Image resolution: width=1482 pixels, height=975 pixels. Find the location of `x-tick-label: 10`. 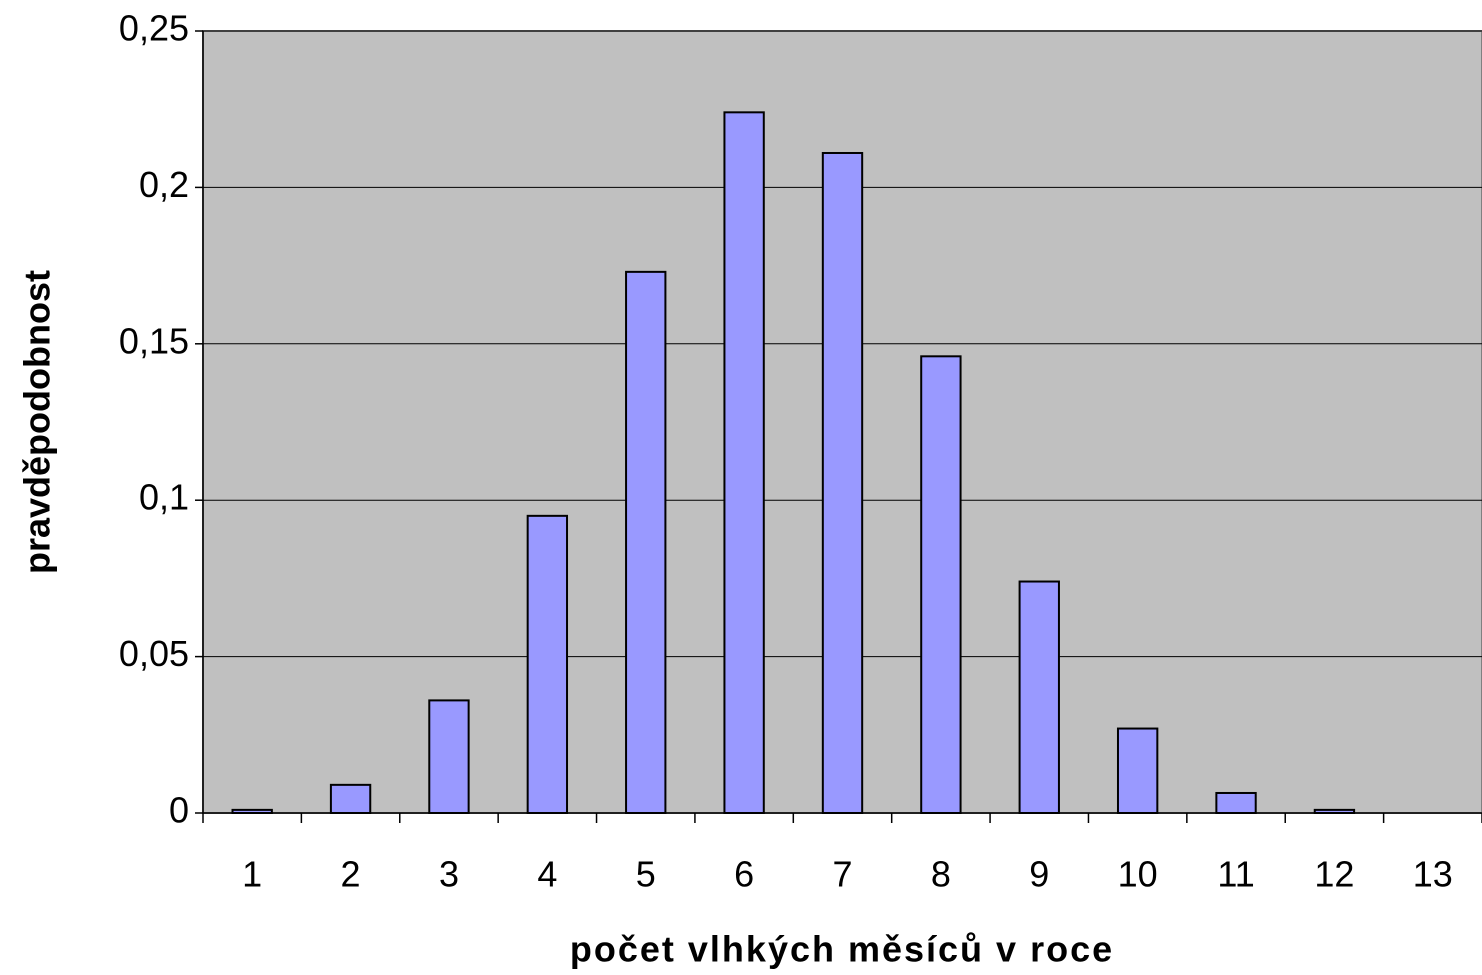

x-tick-label: 10 is located at coordinates (1138, 874).